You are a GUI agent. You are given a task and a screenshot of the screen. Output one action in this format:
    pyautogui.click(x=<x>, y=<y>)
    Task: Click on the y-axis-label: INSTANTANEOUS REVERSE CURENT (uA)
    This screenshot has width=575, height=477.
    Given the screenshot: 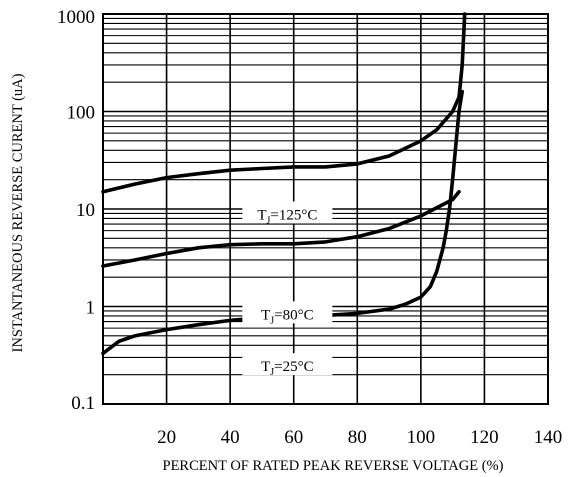 What is the action you would take?
    pyautogui.click(x=18, y=212)
    